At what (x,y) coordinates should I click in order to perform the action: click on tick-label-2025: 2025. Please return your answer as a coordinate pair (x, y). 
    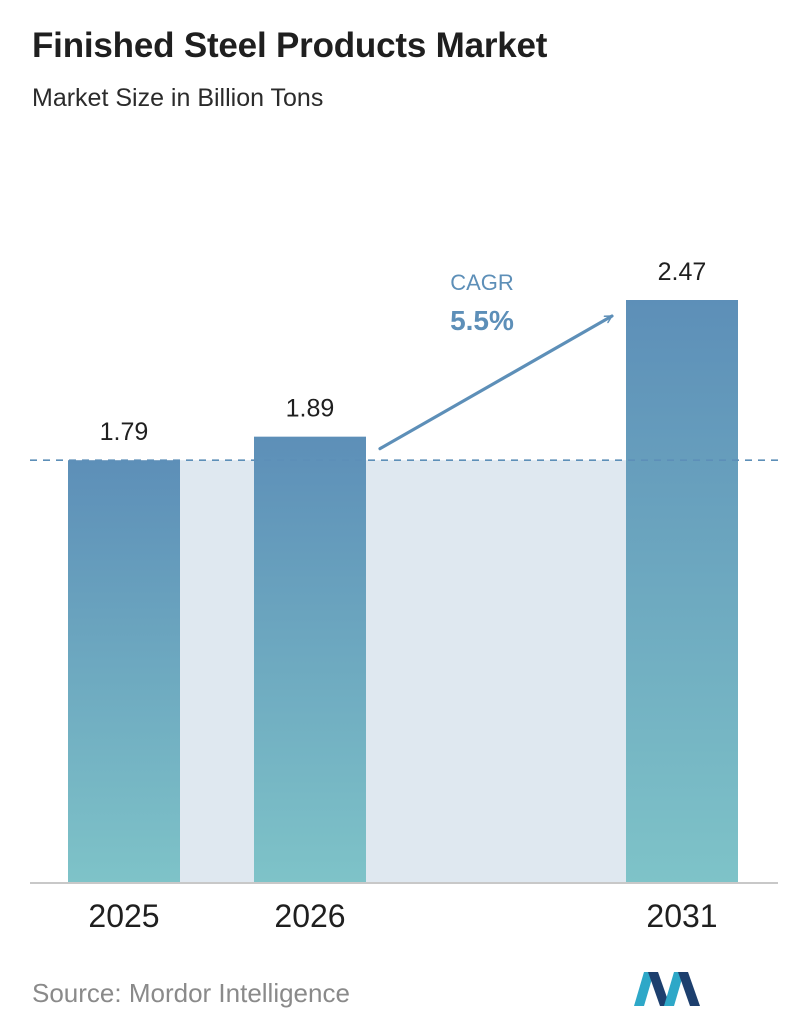
    Looking at the image, I should click on (123, 916).